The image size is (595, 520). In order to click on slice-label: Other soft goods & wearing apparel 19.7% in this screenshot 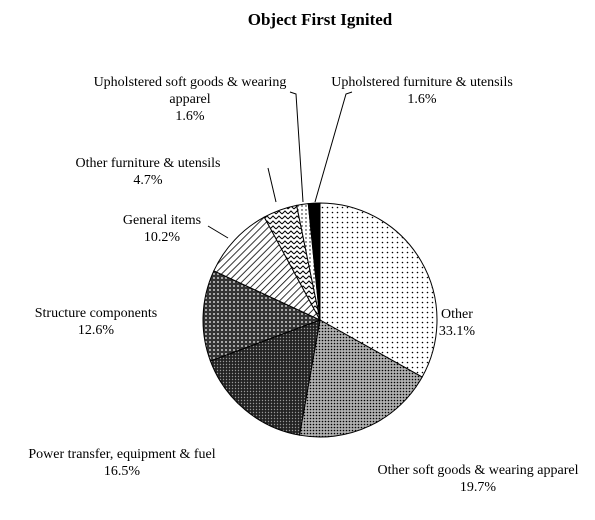, I will do `click(478, 479)`.